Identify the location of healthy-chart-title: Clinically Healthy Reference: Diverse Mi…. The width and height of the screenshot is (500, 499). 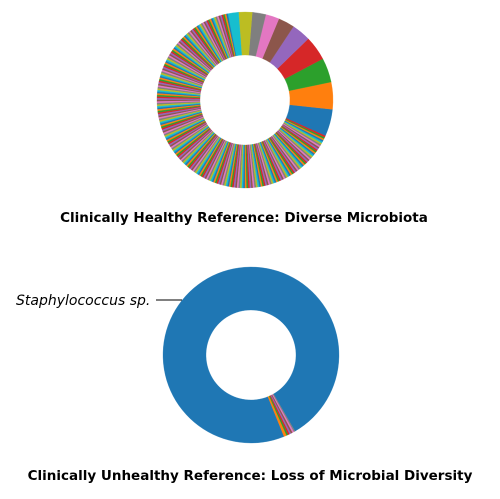
(244, 218).